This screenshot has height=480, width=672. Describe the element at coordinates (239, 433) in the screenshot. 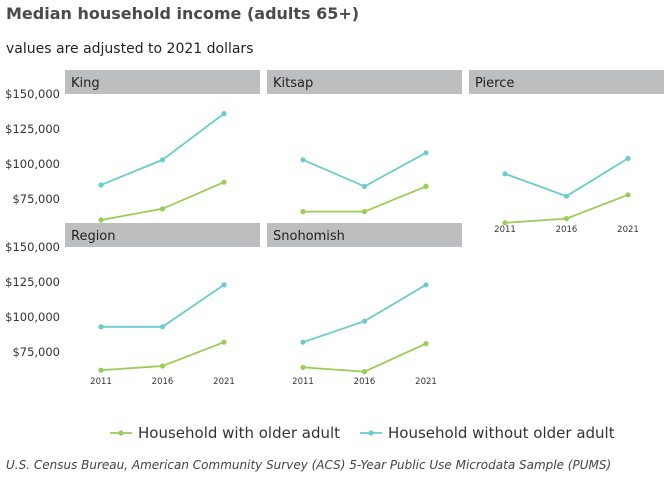

I see `legend-label: Household with older adult` at that location.